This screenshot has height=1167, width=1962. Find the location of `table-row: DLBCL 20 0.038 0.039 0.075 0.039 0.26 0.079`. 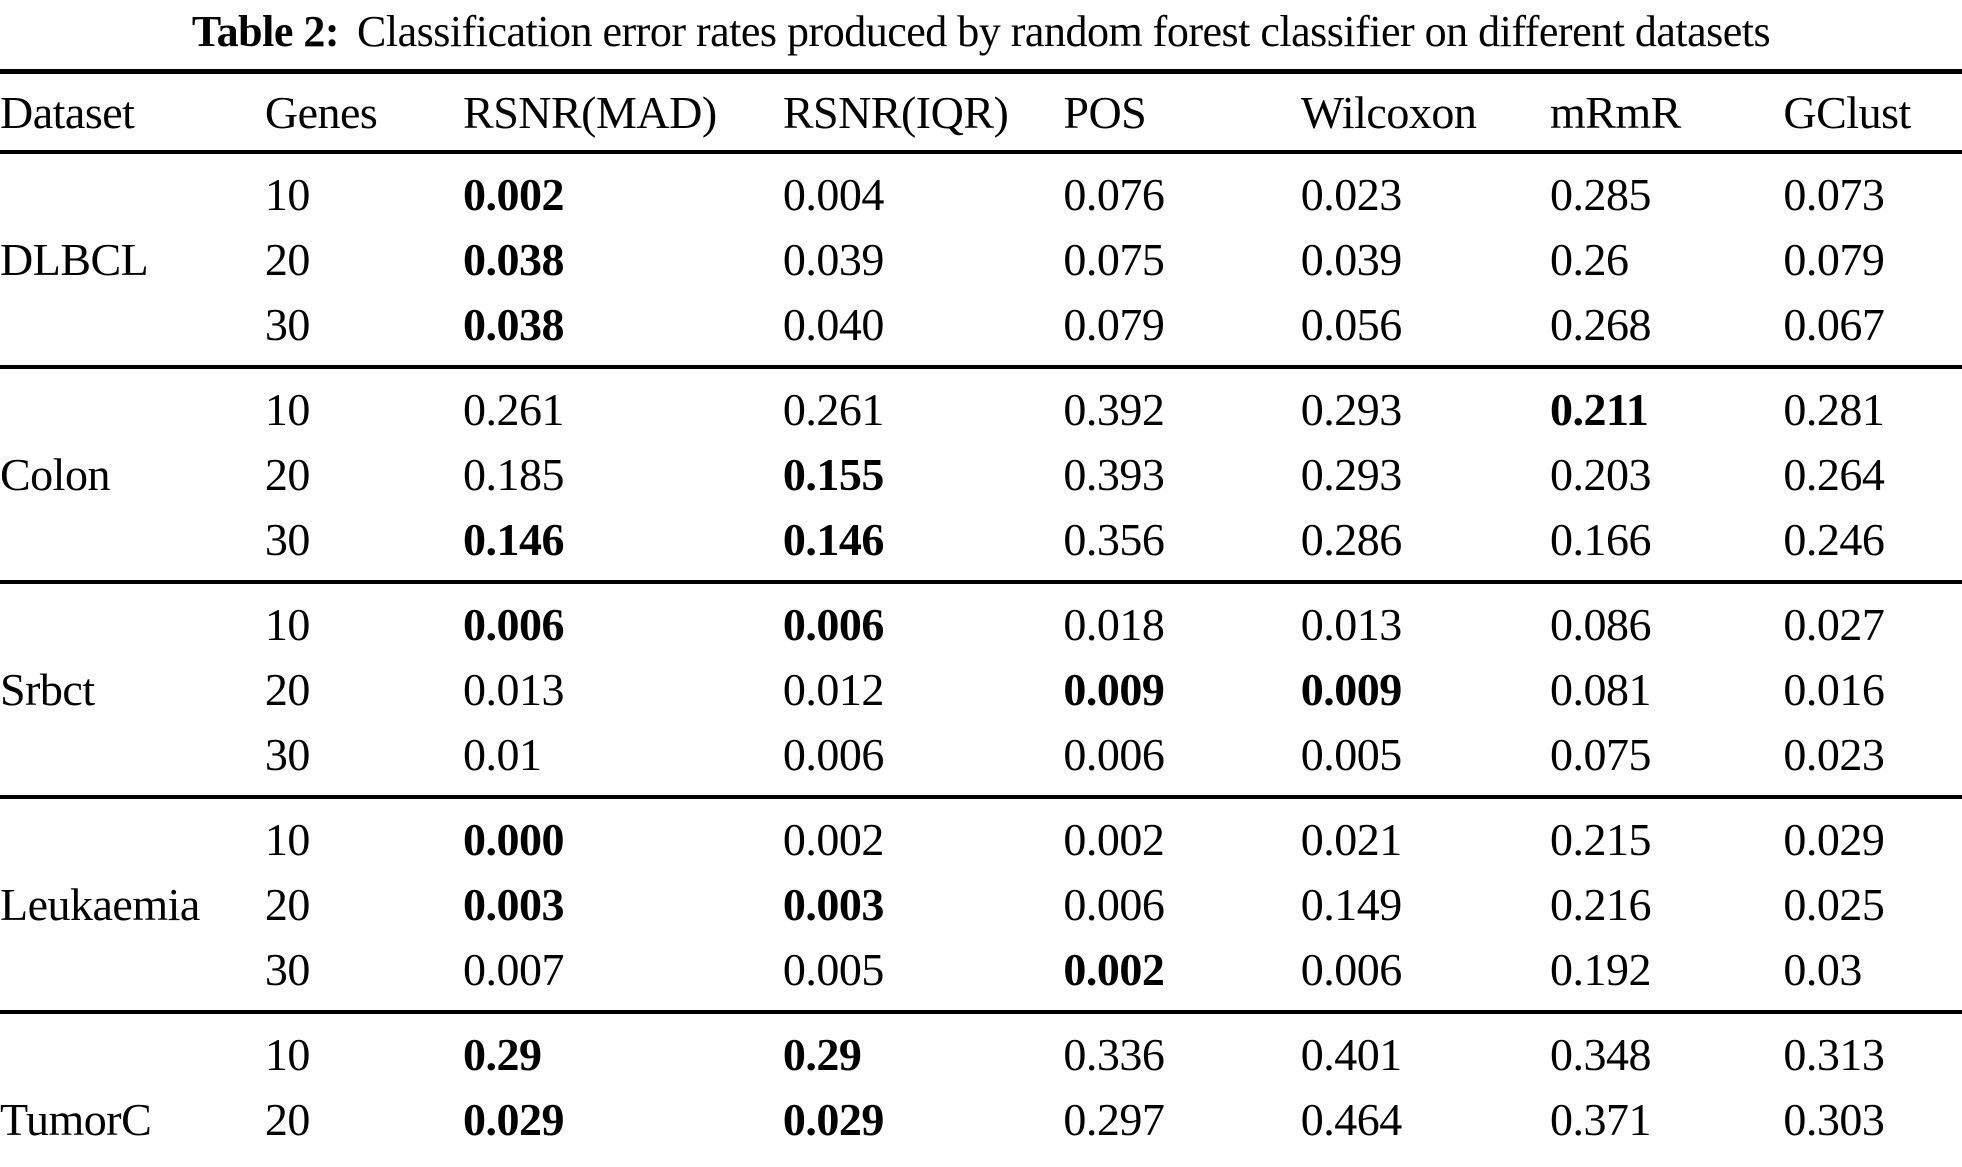

table-row: DLBCL 20 0.038 0.039 0.075 0.039 0.26 0.079 is located at coordinates (981, 259).